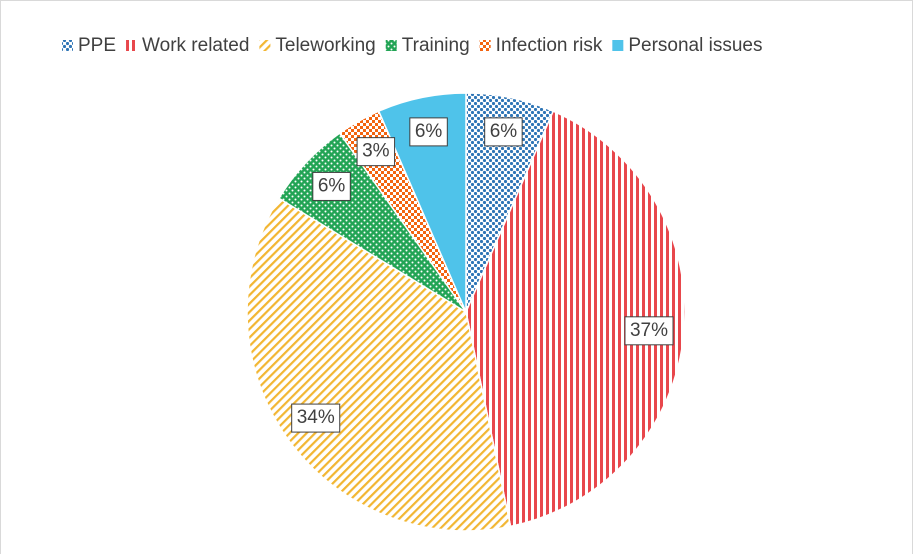  Describe the element at coordinates (325, 45) in the screenshot. I see `legend-label: Teleworking` at that location.